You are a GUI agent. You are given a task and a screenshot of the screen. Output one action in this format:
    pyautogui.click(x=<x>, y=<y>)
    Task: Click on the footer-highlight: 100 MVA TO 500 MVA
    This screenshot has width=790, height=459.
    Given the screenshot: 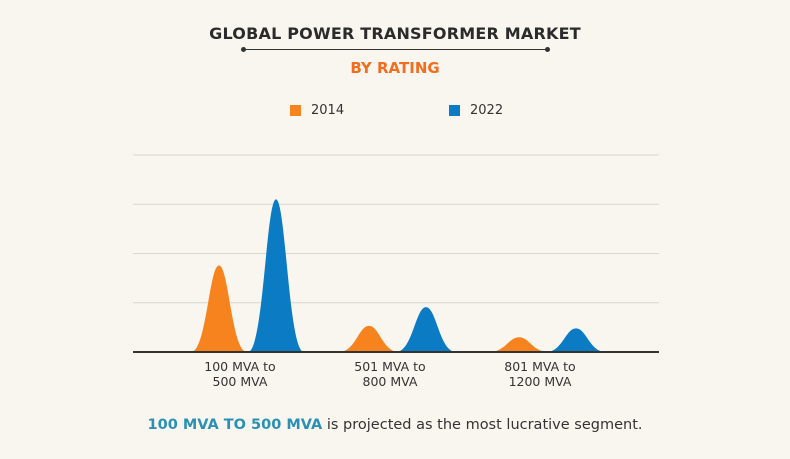 What is the action you would take?
    pyautogui.click(x=235, y=425)
    